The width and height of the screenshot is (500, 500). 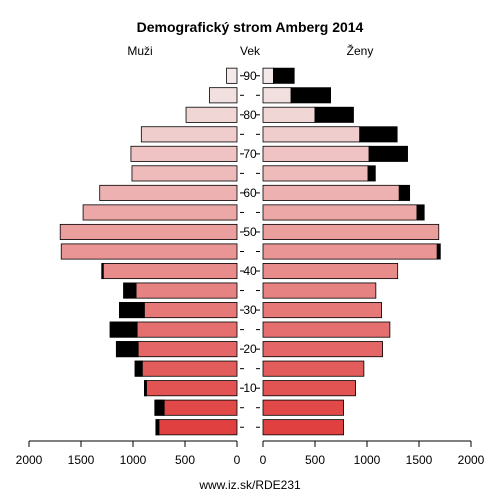 I want to click on age-tick-label: 90, so click(x=250, y=76).